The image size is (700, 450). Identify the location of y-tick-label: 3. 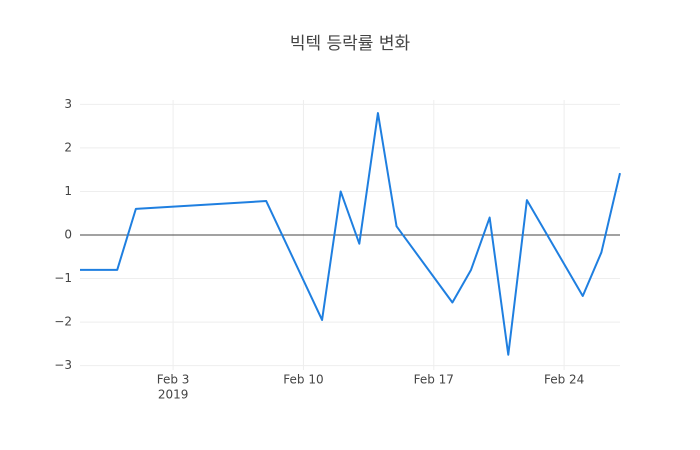
(68, 104).